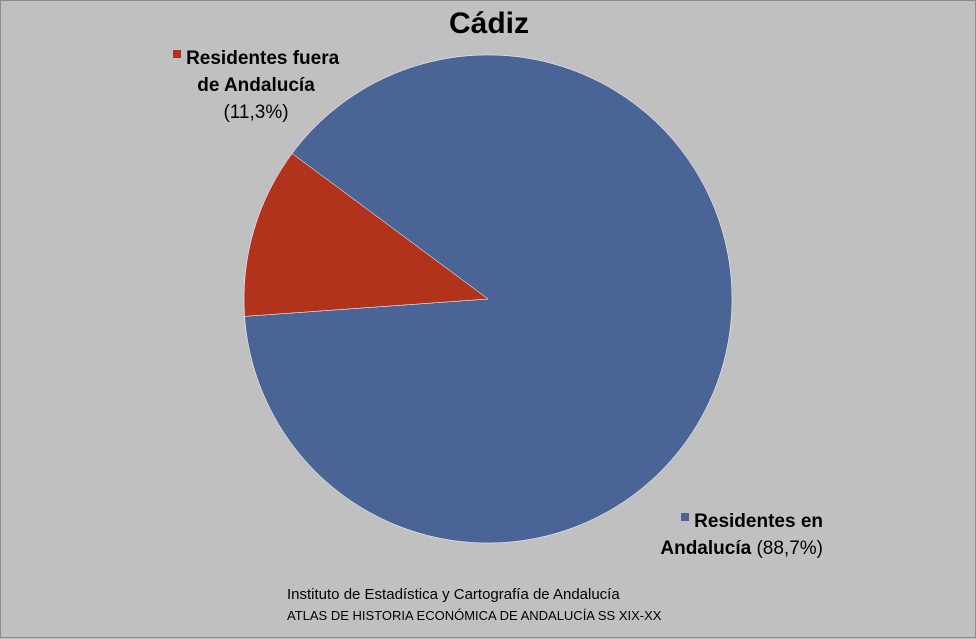 The height and width of the screenshot is (639, 976). Describe the element at coordinates (789, 548) in the screenshot. I see `label-percent: (88,7%)` at that location.